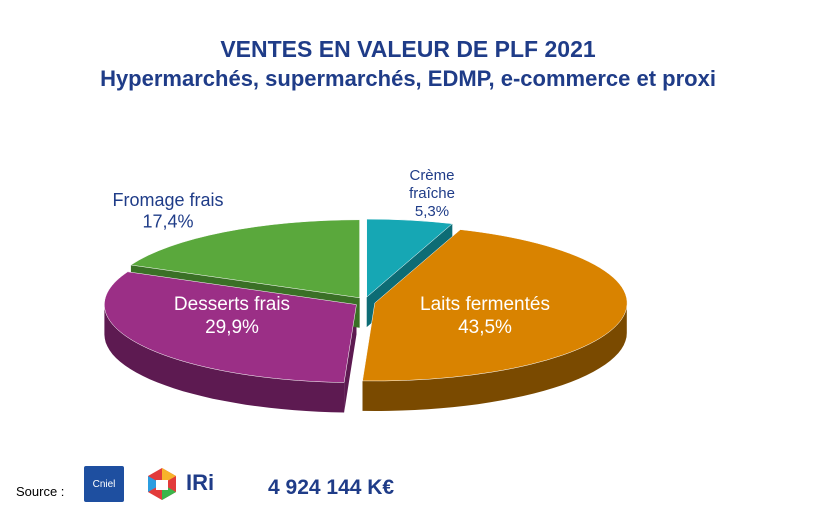  Describe the element at coordinates (167, 222) in the screenshot. I see `slice-label-line-3-1: 17,4%` at that location.